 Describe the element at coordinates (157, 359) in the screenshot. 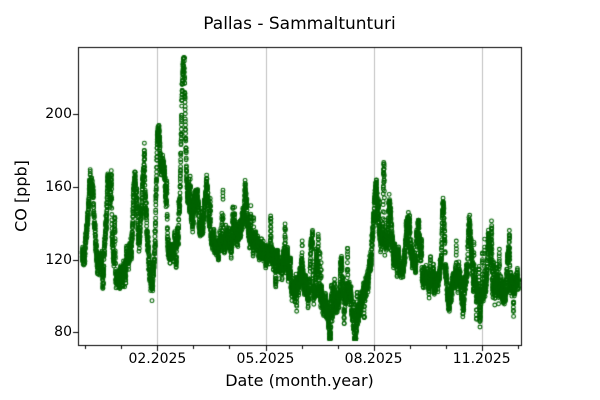

I see `x-tick-label-02.2025: 02.2025` at that location.